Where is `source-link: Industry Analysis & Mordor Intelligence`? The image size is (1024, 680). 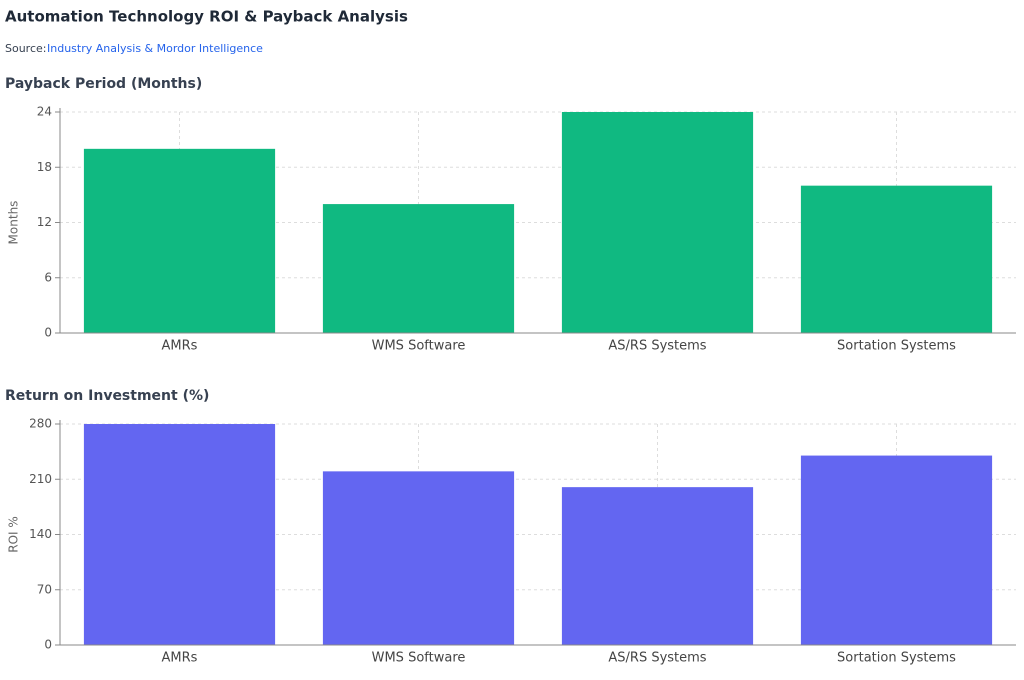 source-link: Industry Analysis & Mordor Intelligence is located at coordinates (155, 48).